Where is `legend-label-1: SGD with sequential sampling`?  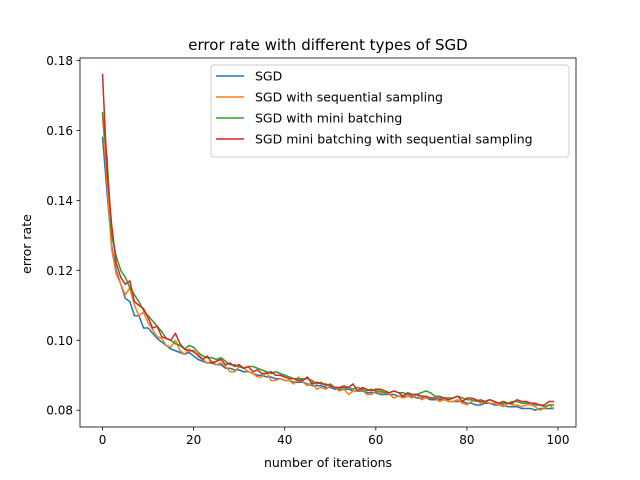
legend-label-1: SGD with sequential sampling is located at coordinates (349, 97).